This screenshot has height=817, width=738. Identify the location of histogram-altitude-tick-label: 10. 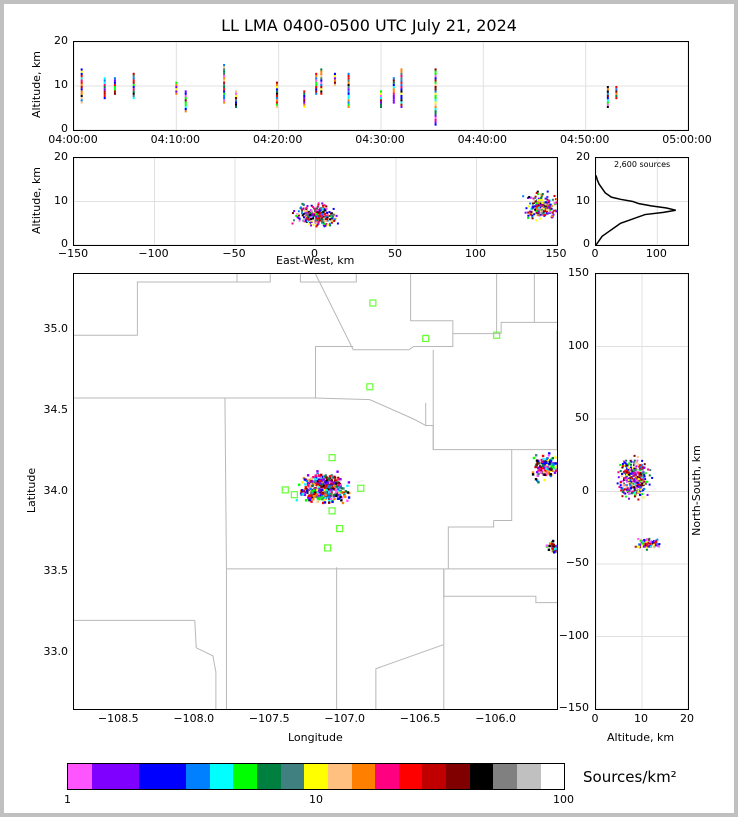
(583, 200).